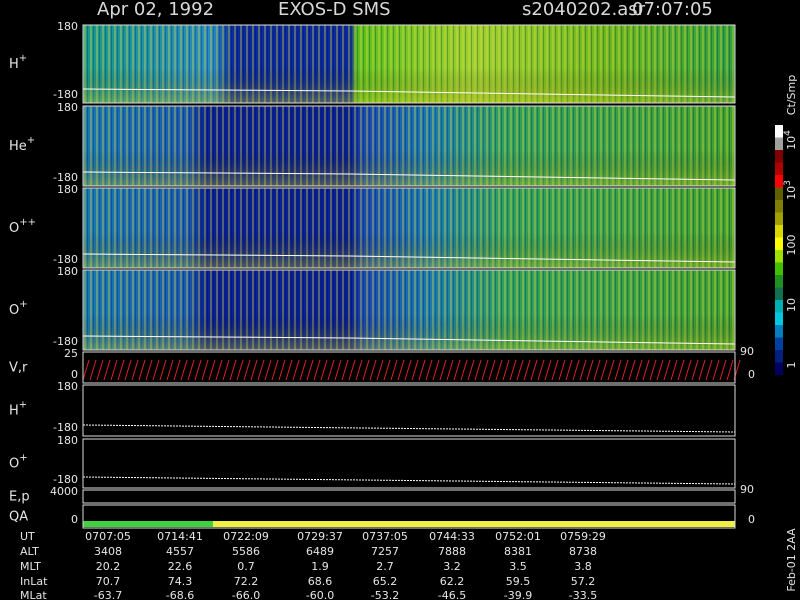 Image resolution: width=800 pixels, height=600 pixels. I want to click on row-label: InLat, so click(34, 581).